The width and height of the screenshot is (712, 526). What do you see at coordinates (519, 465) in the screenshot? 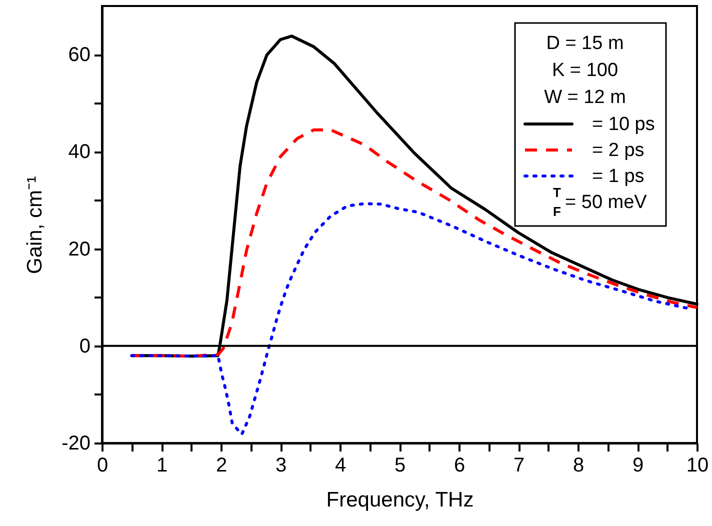
I see `x-tick-label: 7` at bounding box center [519, 465].